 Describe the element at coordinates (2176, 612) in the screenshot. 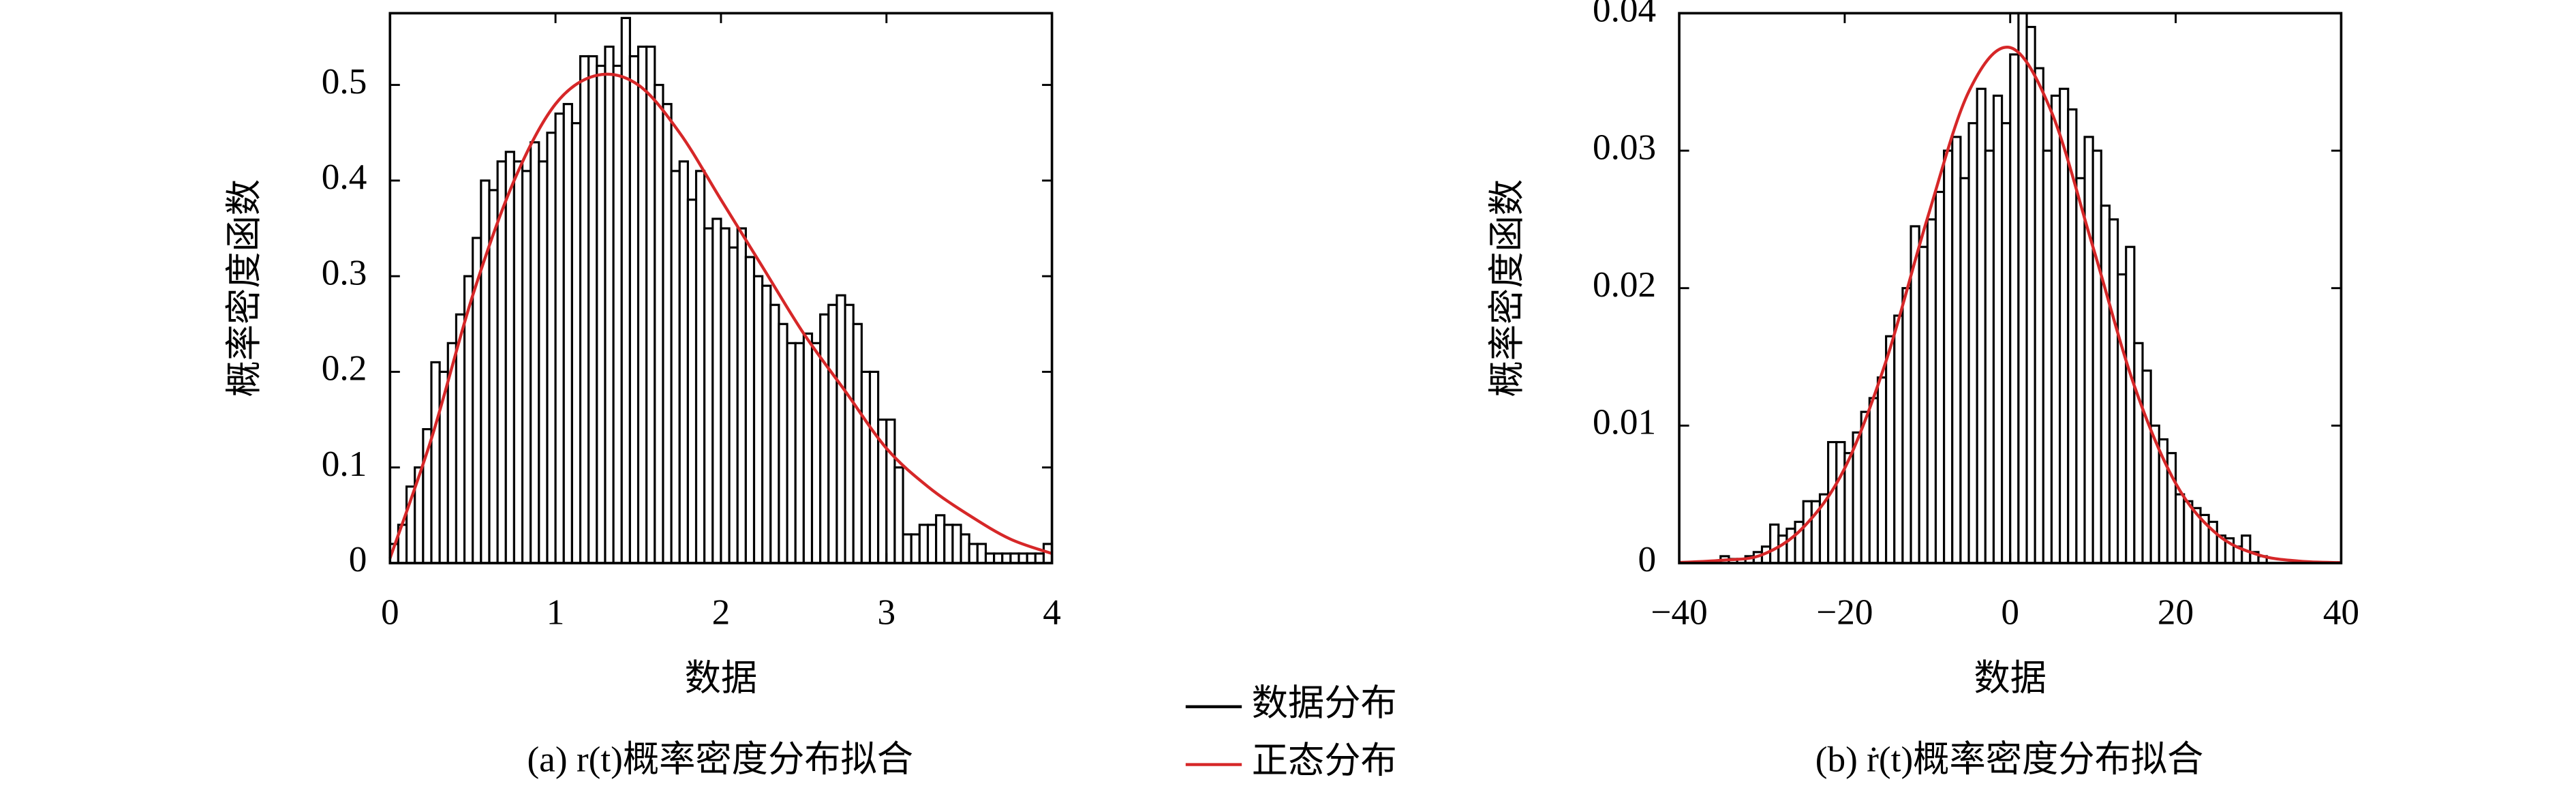

I see `x-tick-label: 20` at that location.